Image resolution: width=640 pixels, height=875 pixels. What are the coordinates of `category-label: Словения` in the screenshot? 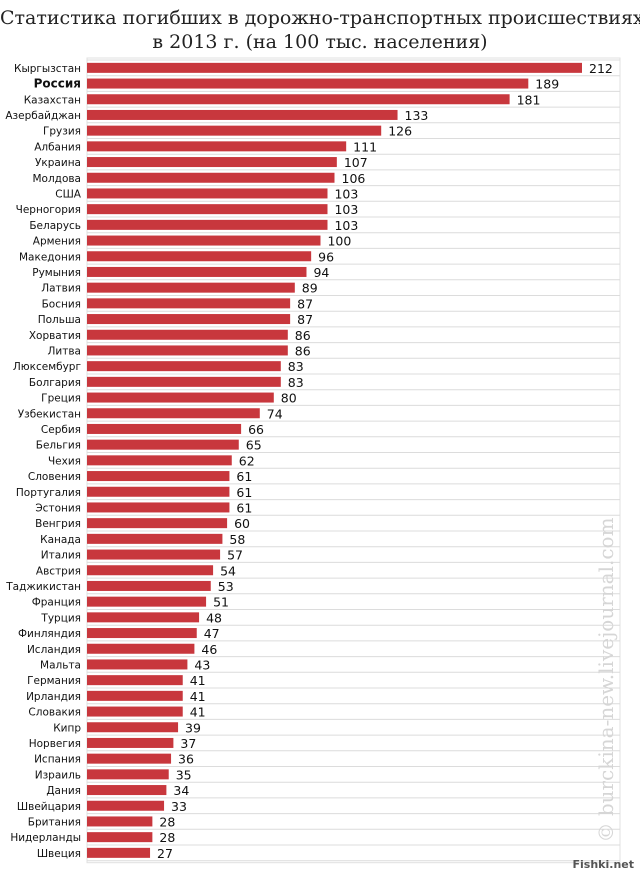 It's located at (54, 477).